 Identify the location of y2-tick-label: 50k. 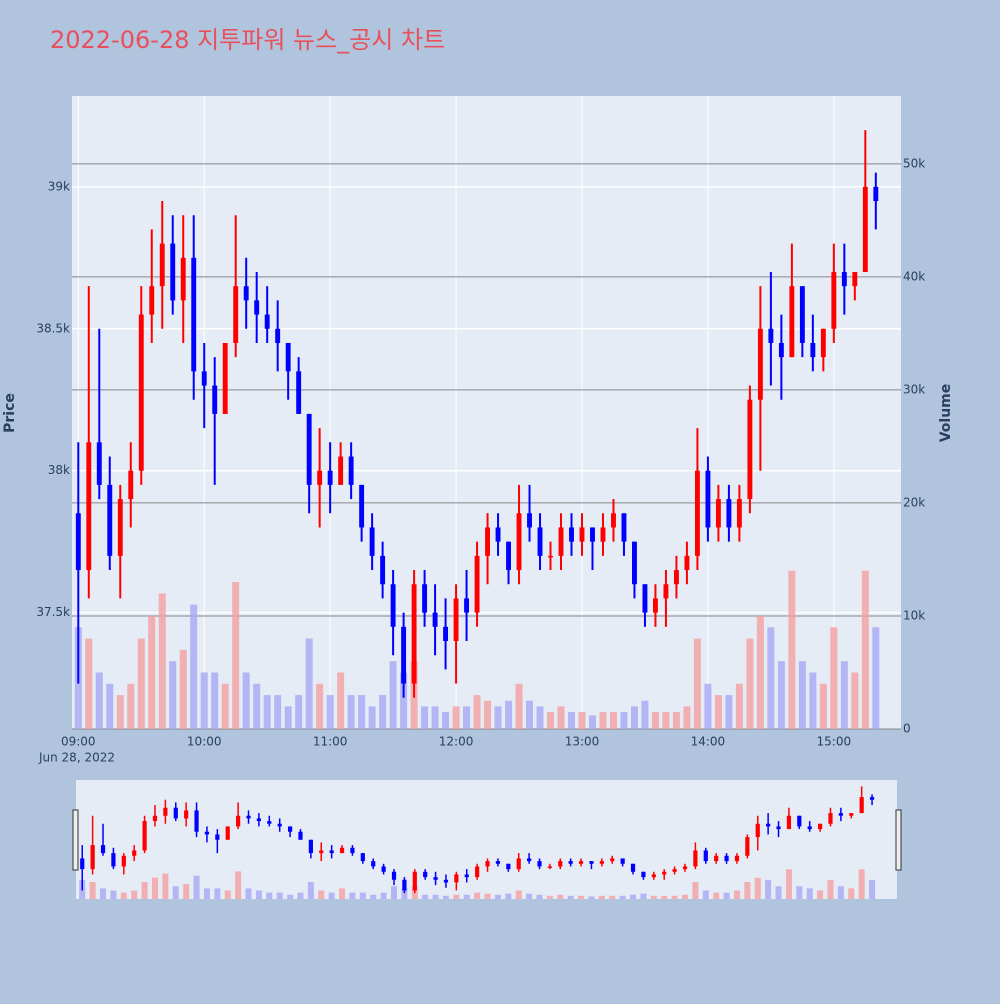
(914, 163).